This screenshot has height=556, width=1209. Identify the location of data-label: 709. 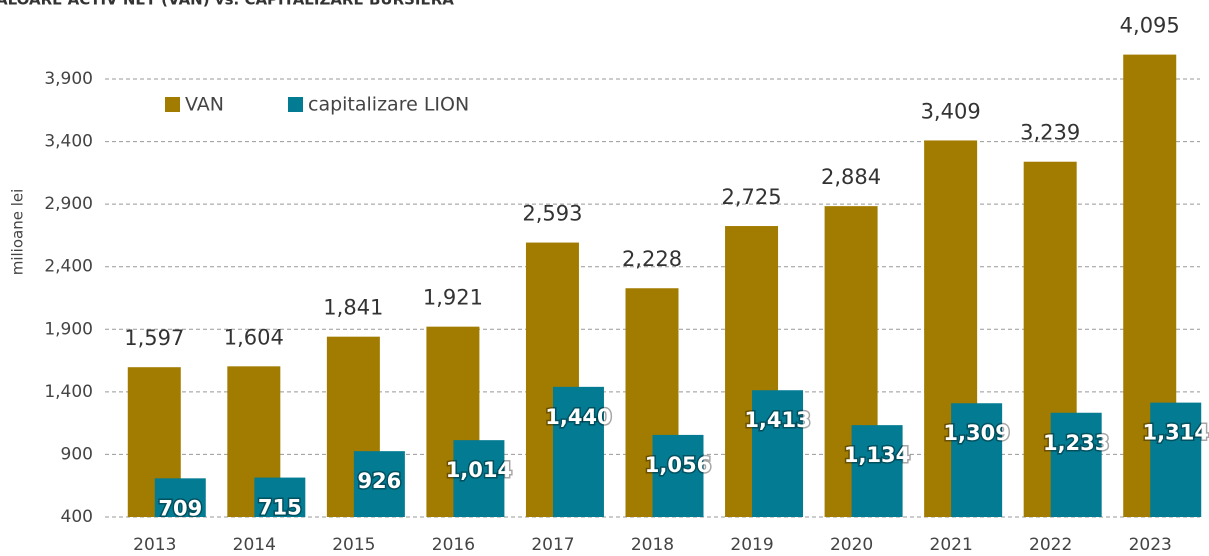
(180, 508).